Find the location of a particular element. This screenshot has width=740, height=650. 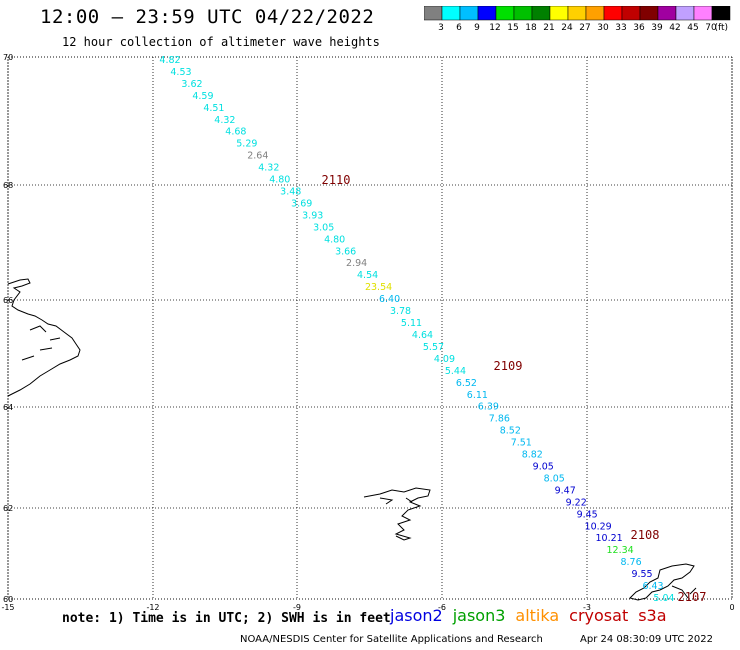

scale-label: 42 is located at coordinates (674, 27).